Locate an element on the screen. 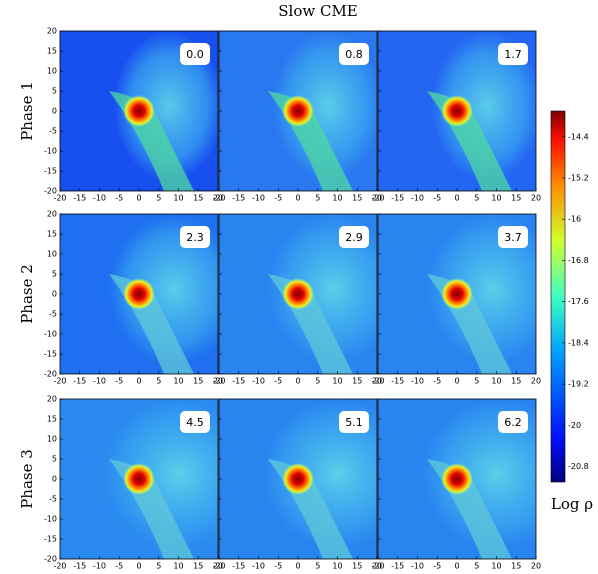  time-label: 0.0 is located at coordinates (195, 54).